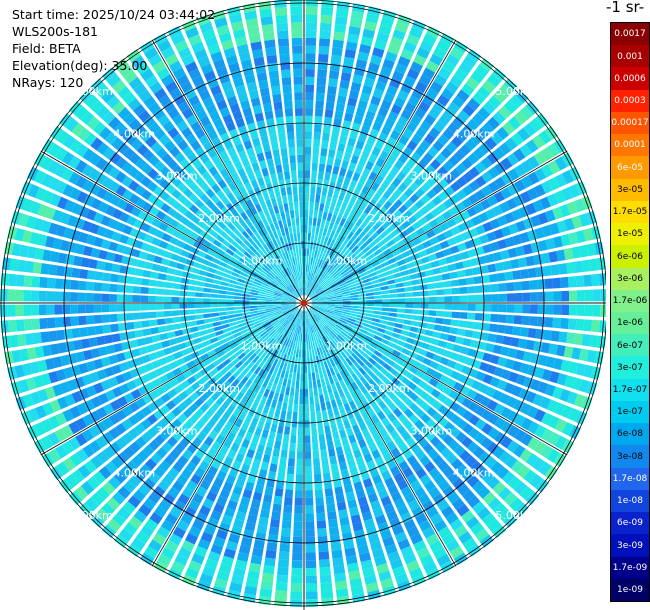 The width and height of the screenshot is (650, 610). I want to click on colorbar-tick-label: 6e-06, so click(630, 256).